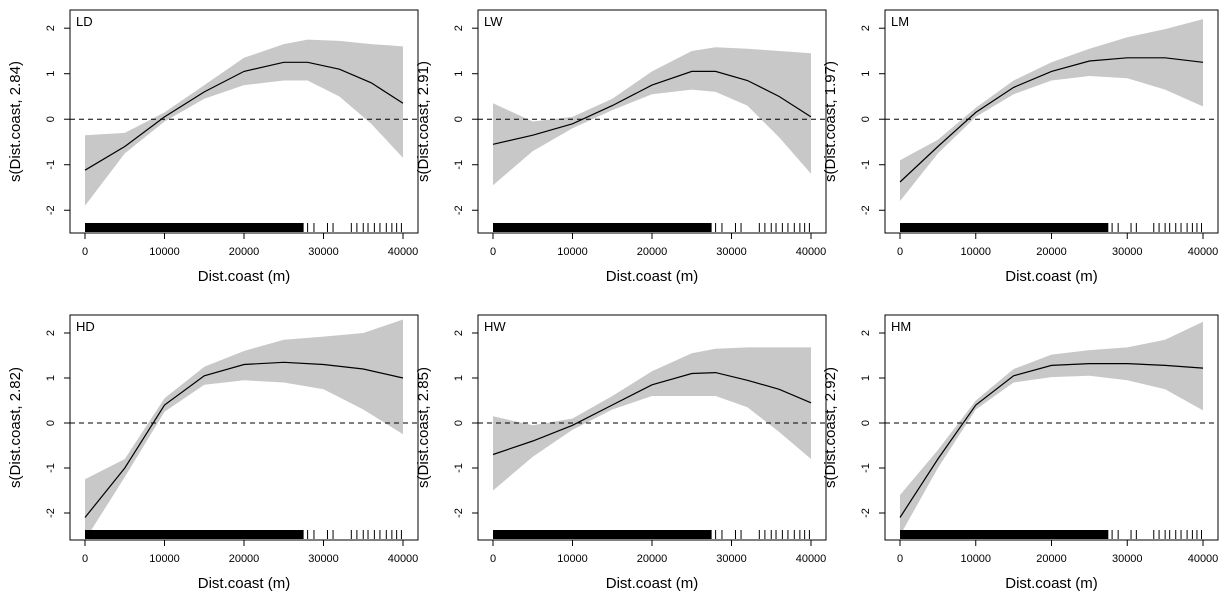 The width and height of the screenshot is (1226, 596). I want to click on y-axis-label: s(Dist.coast, 2.91), so click(423, 121).